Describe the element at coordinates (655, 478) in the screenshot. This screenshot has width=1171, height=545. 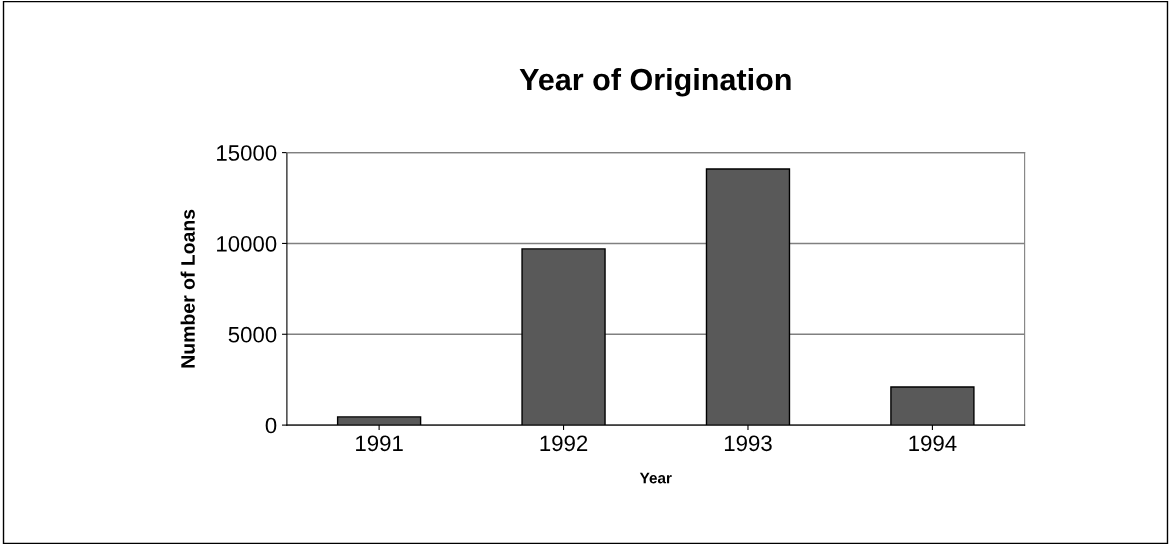
I see `x-axis-title: Year` at that location.